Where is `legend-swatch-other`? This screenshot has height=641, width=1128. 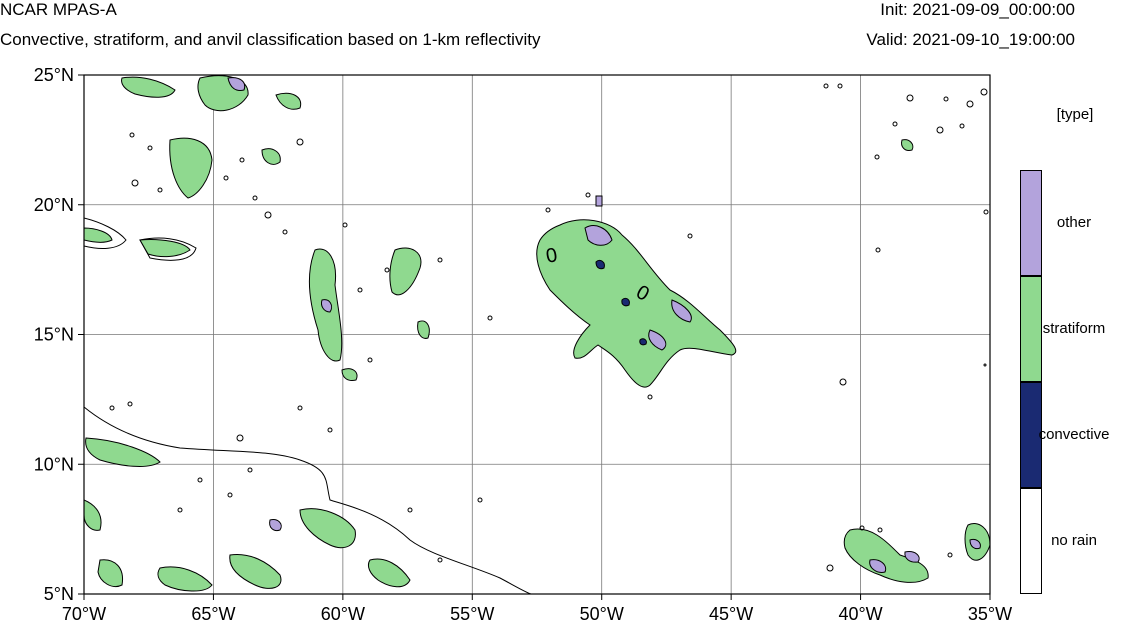 legend-swatch-other is located at coordinates (1031, 223).